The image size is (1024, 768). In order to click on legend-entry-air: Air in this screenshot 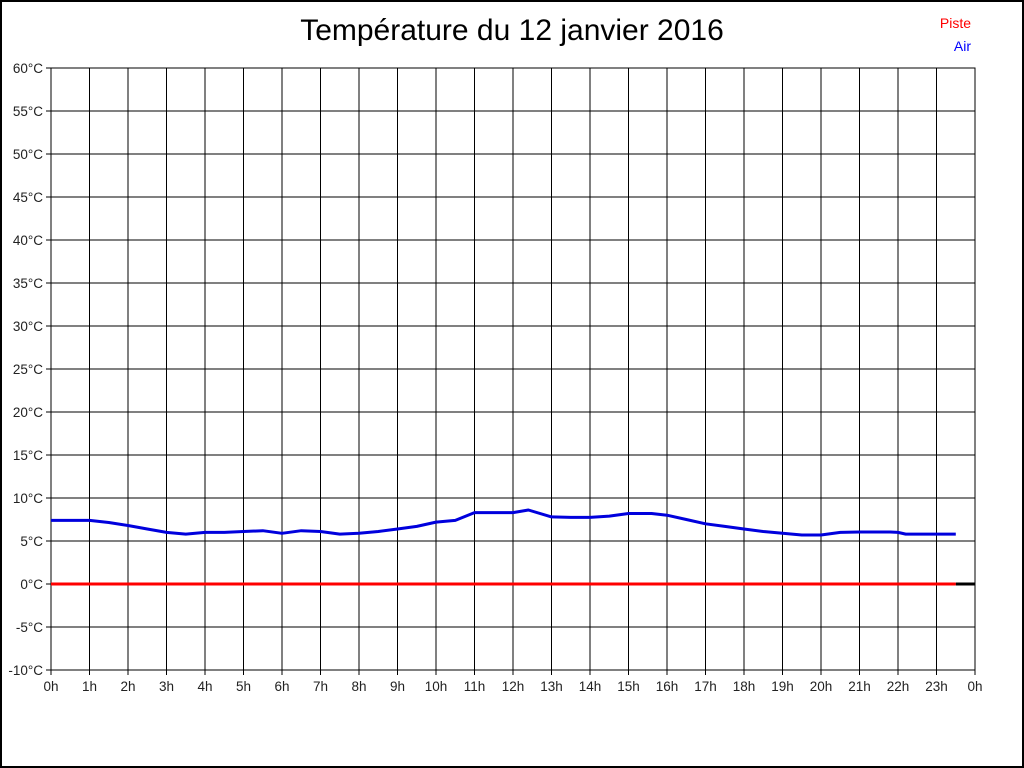, I will do `click(962, 46)`.